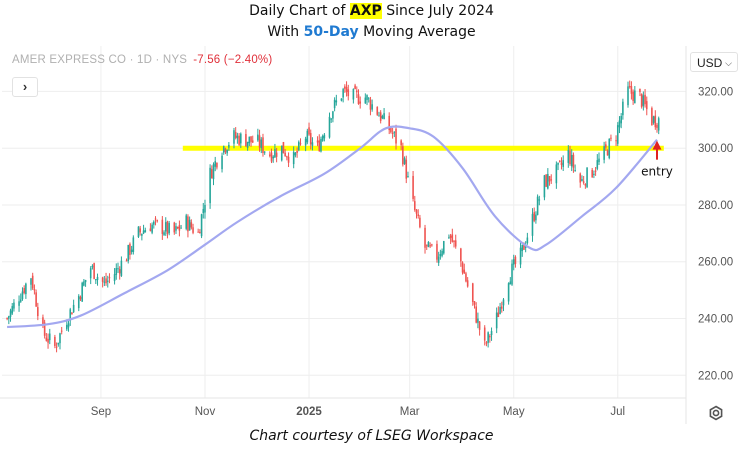 The image size is (743, 451). Describe the element at coordinates (657, 172) in the screenshot. I see `entry-label: entry` at that location.